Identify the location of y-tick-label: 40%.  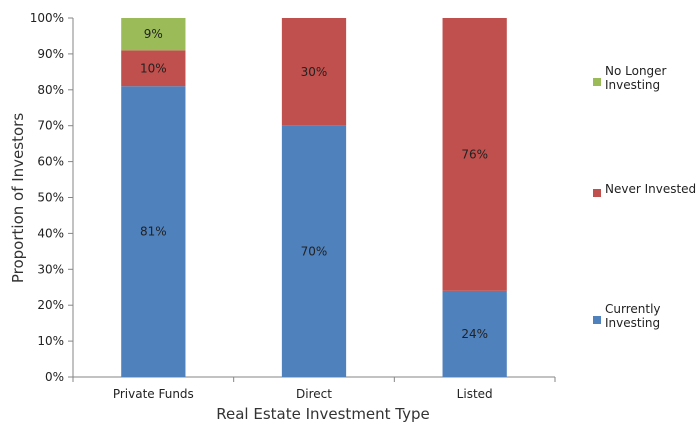
(50, 233).